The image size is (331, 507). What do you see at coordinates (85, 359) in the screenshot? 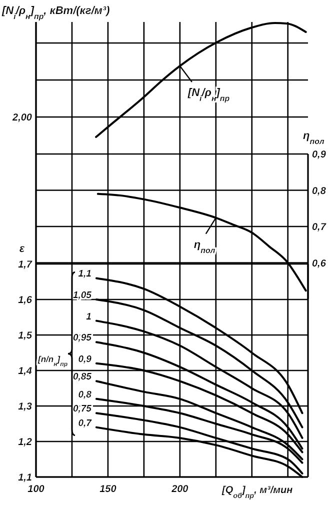
I see `series-label: 0,9` at bounding box center [85, 359].